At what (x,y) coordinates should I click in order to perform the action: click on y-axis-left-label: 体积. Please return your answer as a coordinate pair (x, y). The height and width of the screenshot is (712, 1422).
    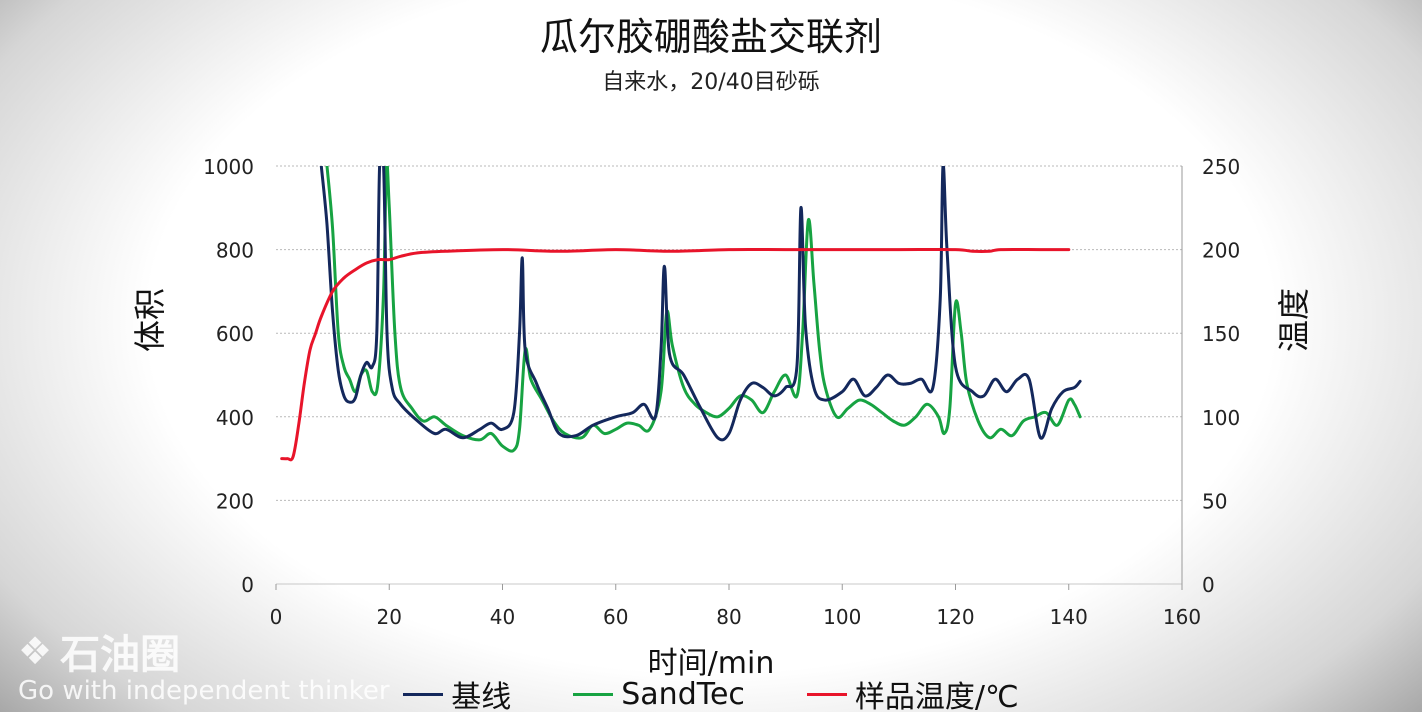
    Looking at the image, I should click on (150, 320).